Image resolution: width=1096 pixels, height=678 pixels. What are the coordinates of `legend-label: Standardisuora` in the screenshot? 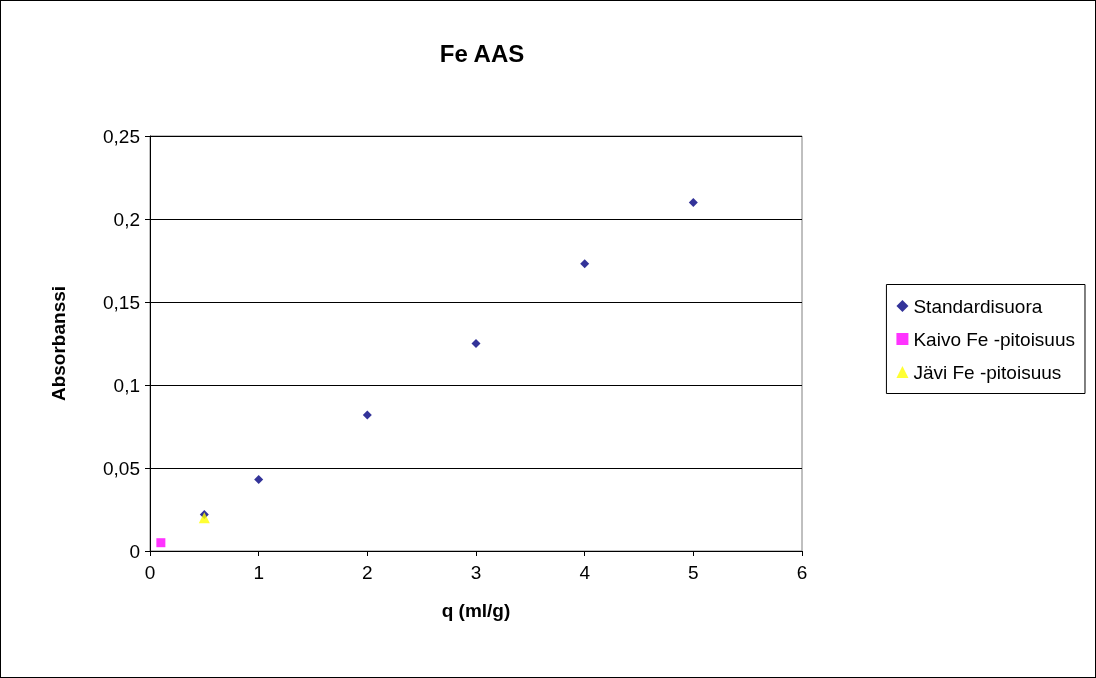 It's located at (978, 306).